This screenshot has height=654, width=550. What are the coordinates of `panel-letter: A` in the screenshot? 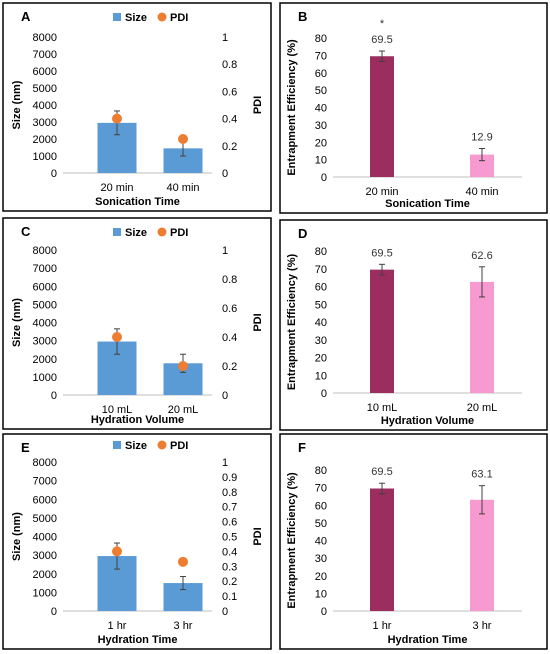 It's located at (26, 16).